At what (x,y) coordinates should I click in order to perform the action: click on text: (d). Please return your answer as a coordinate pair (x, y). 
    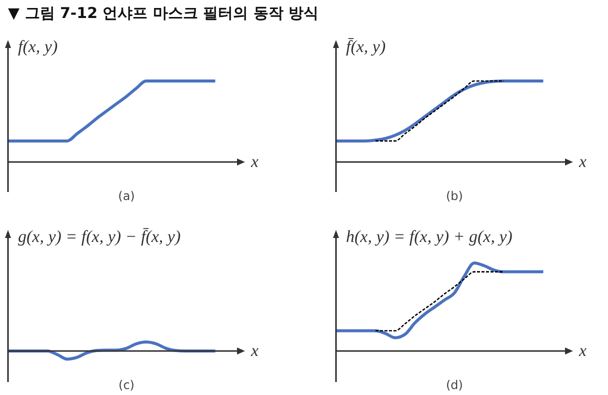
    Looking at the image, I should click on (454, 385).